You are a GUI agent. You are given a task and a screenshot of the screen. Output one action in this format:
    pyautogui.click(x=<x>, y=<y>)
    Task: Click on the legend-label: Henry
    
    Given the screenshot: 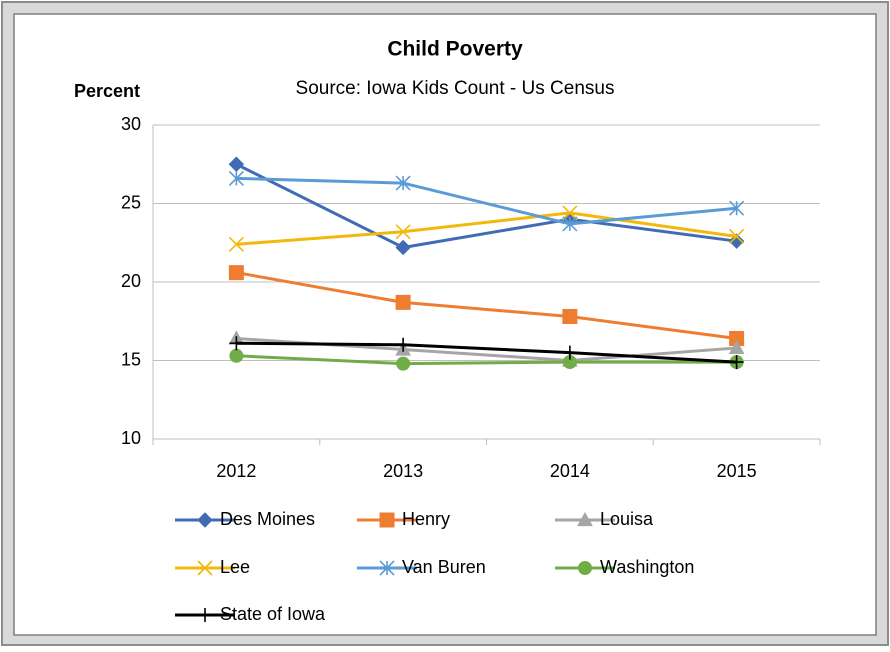 What is the action you would take?
    pyautogui.click(x=426, y=519)
    